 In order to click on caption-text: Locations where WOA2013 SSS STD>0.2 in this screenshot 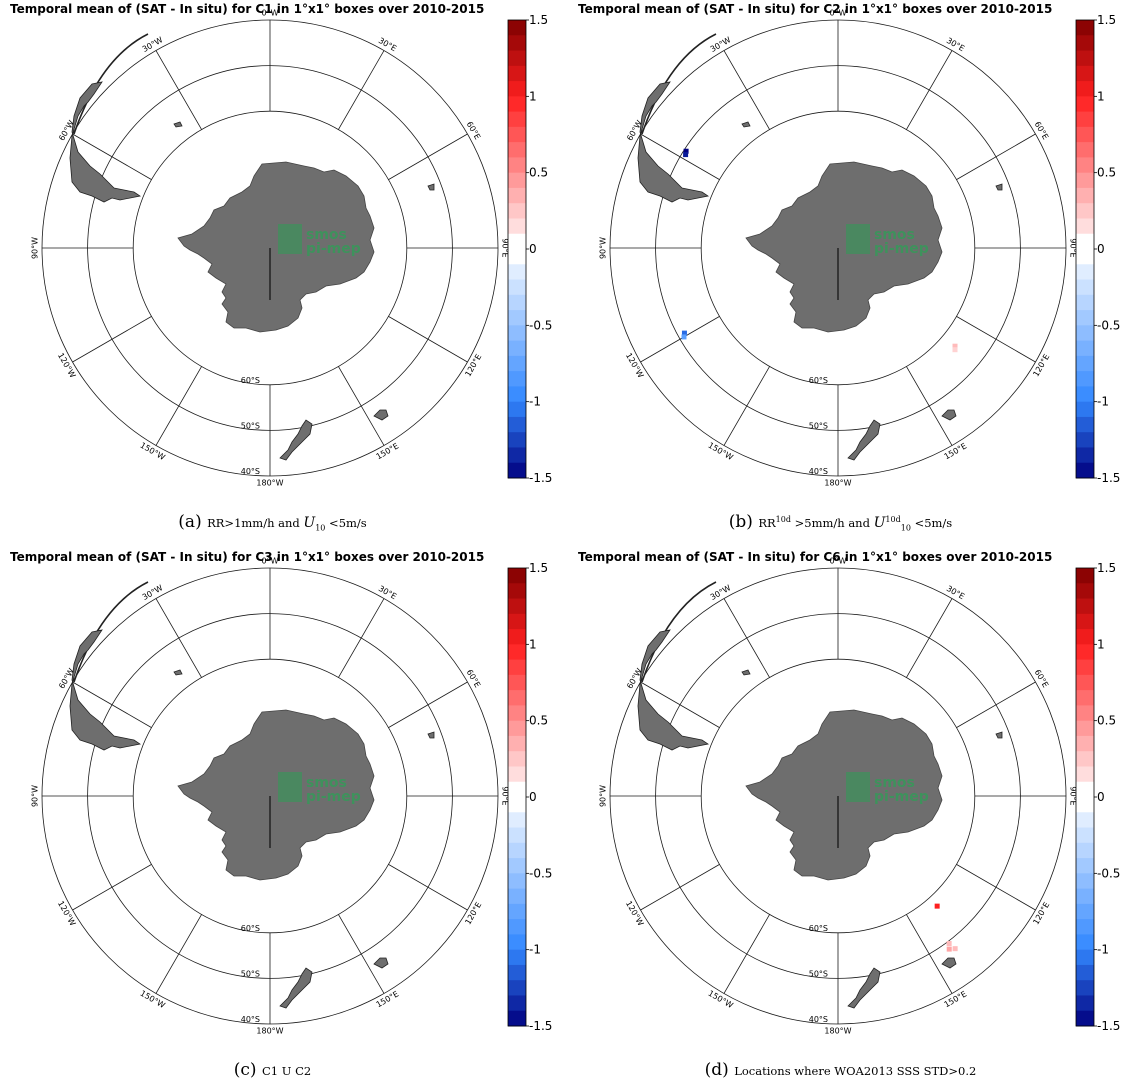, I will do `click(855, 1071)`.